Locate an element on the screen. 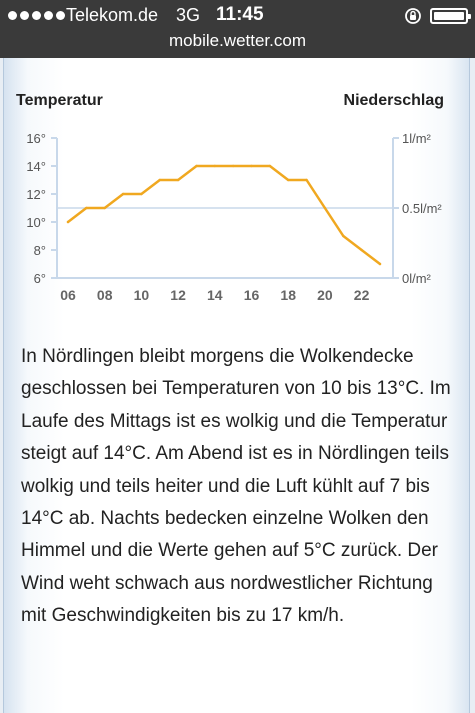 The height and width of the screenshot is (713, 475). x-tick-label: 14 is located at coordinates (215, 295).